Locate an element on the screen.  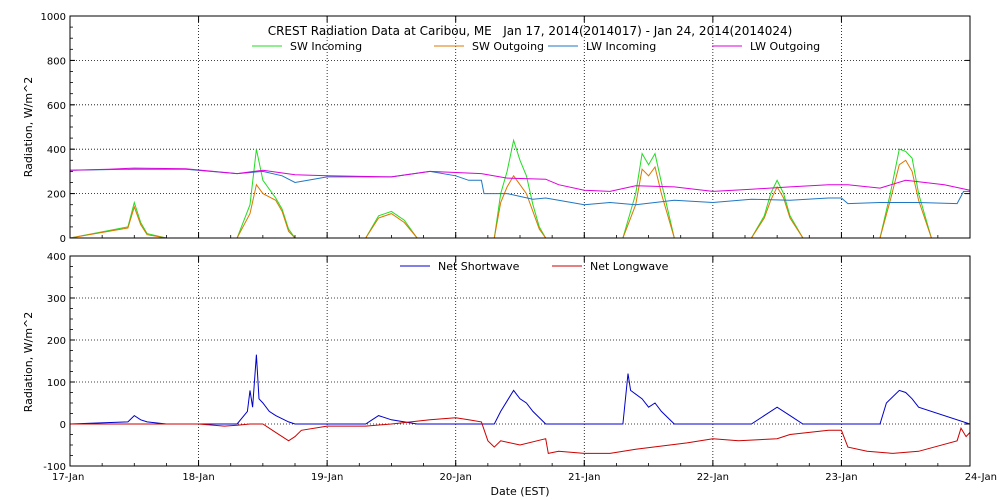
top-y-tick-label: 200 is located at coordinates (56, 195).